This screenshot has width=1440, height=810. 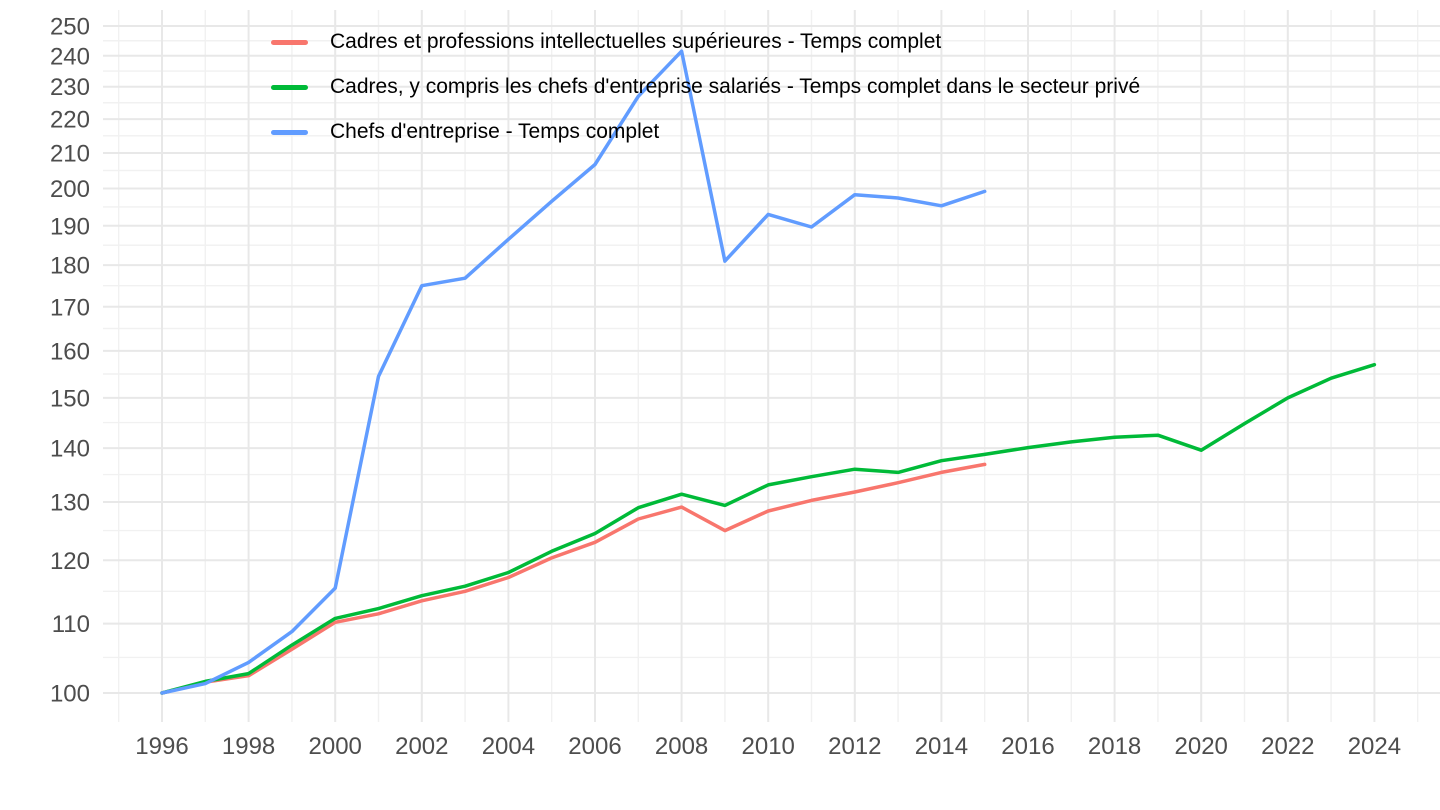 What do you see at coordinates (70, 561) in the screenshot?
I see `y-tick-label: 120` at bounding box center [70, 561].